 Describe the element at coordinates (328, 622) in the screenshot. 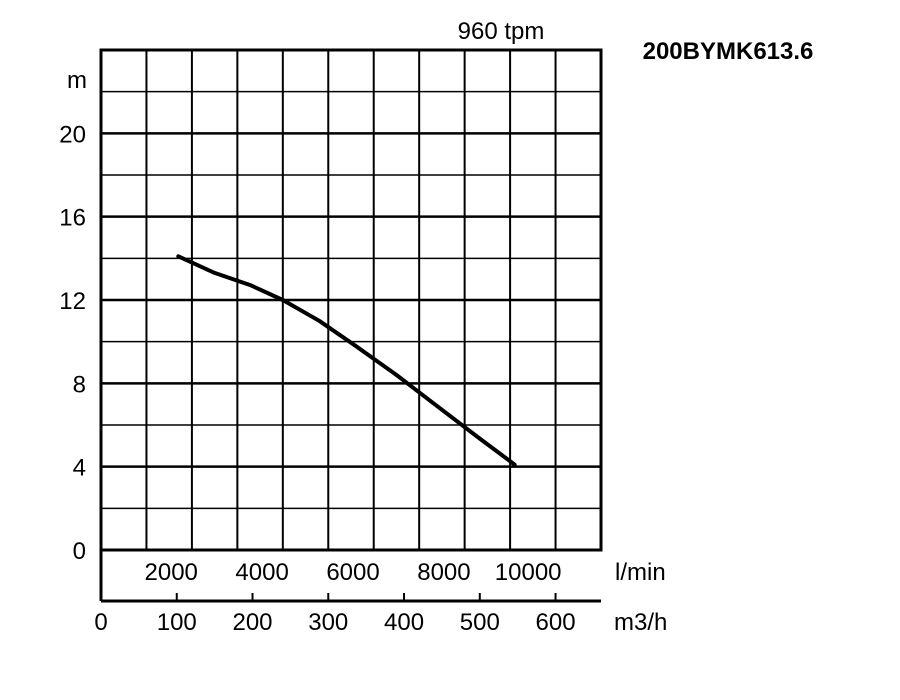

I see `x-tick-label-m3h: 300` at that location.